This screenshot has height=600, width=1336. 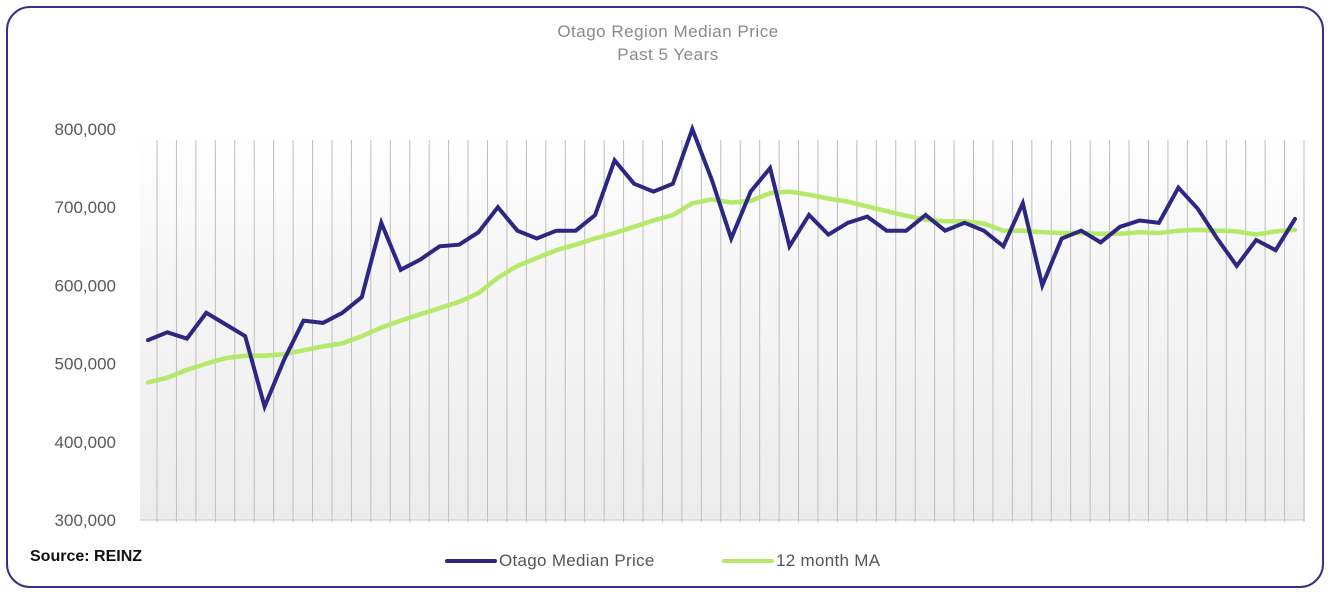 I want to click on chart-title: Otago Region Median Price, so click(x=668, y=31).